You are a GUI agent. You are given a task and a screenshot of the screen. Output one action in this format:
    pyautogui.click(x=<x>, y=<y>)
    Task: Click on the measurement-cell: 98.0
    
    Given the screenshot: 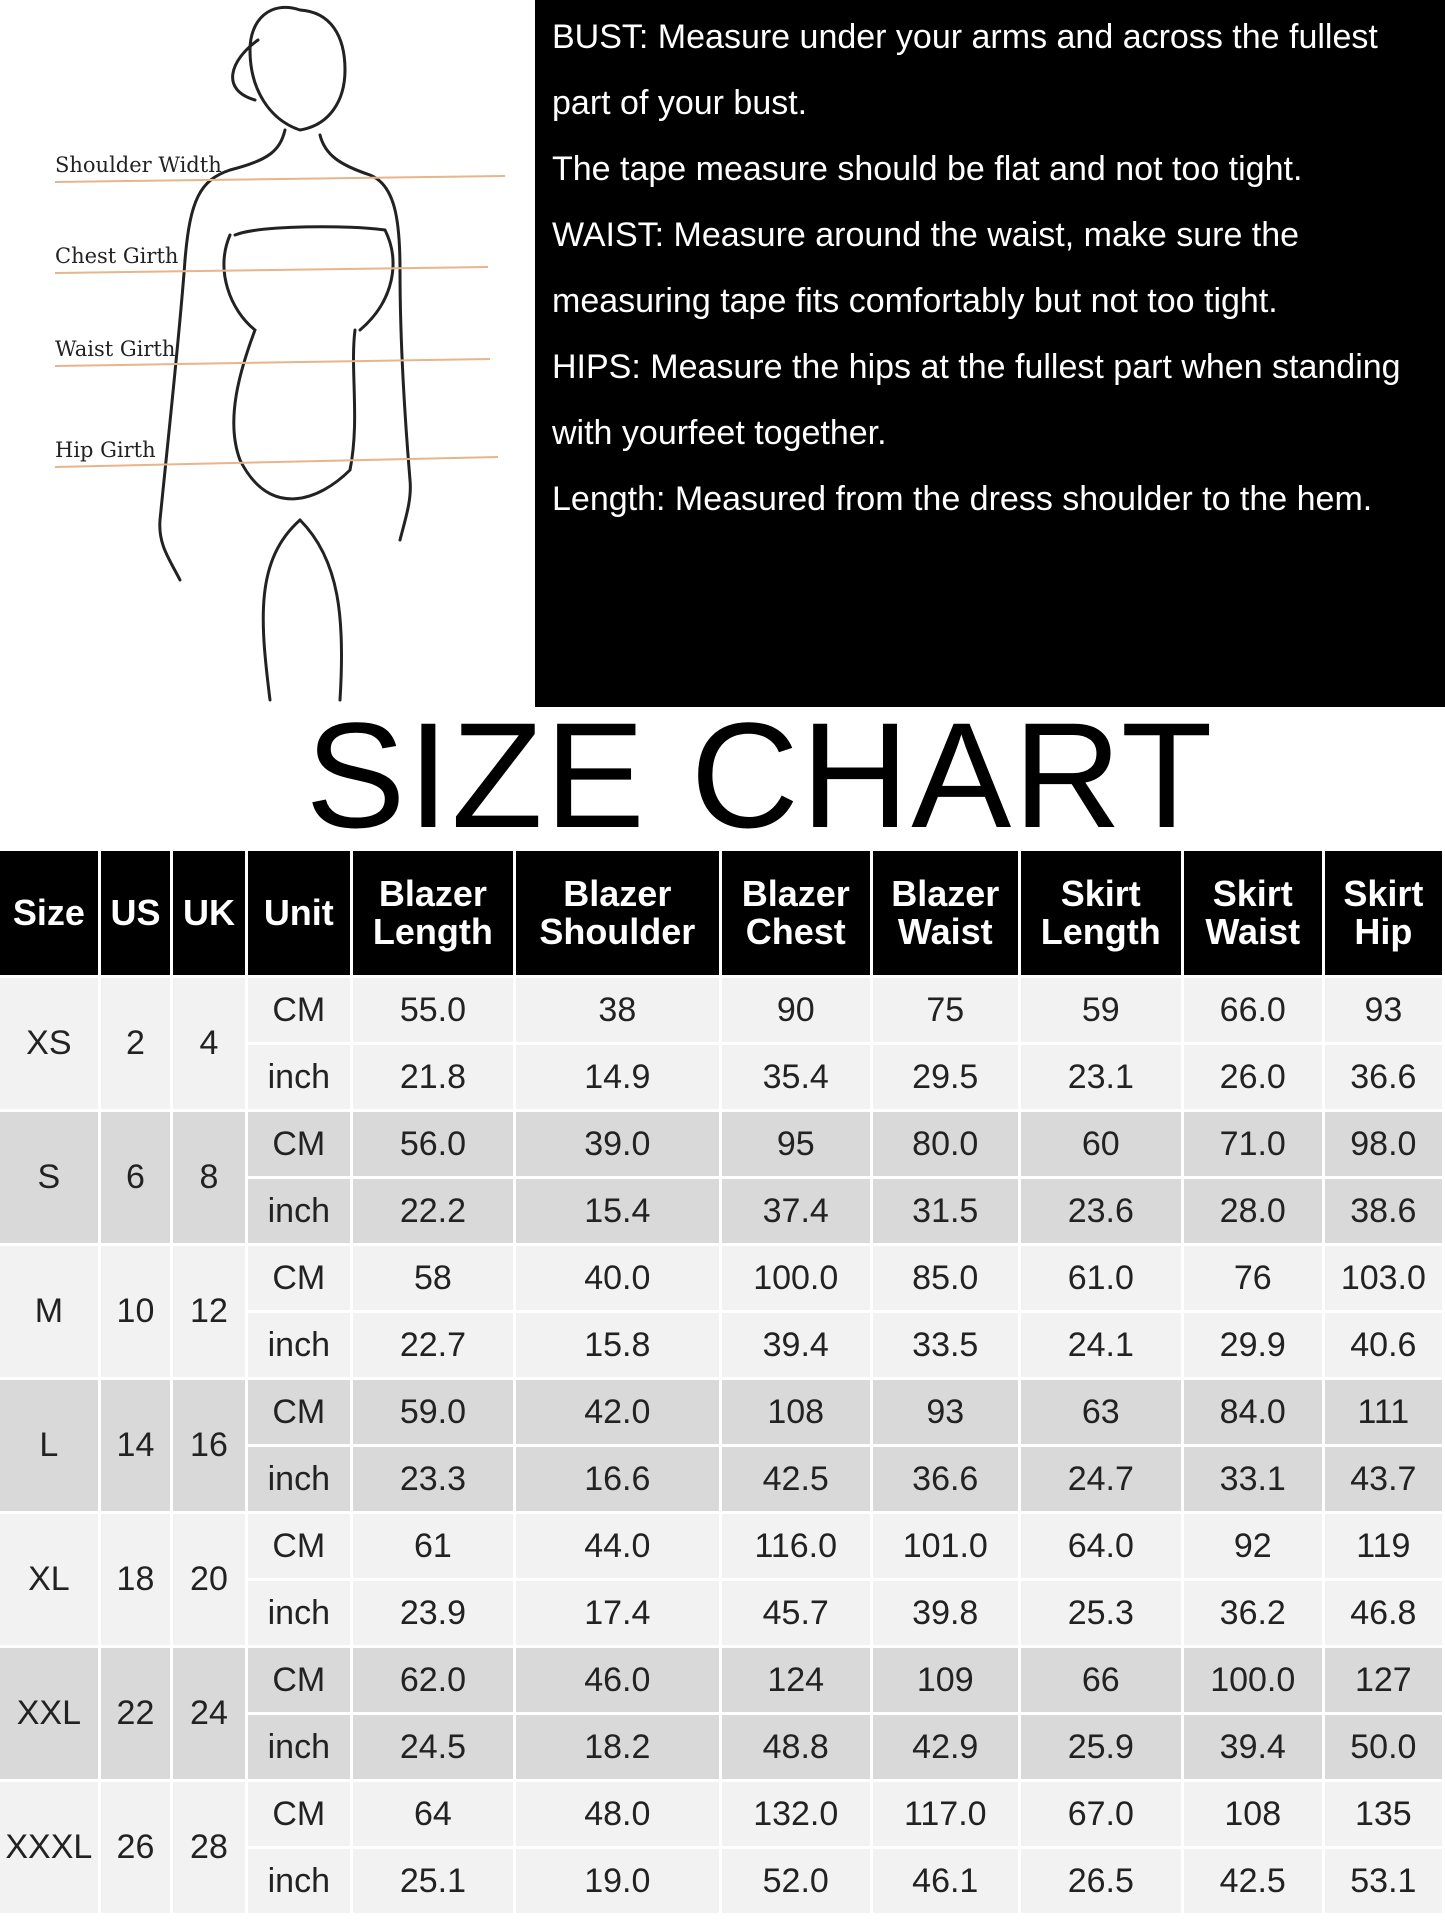 What is the action you would take?
    pyautogui.click(x=1383, y=1144)
    